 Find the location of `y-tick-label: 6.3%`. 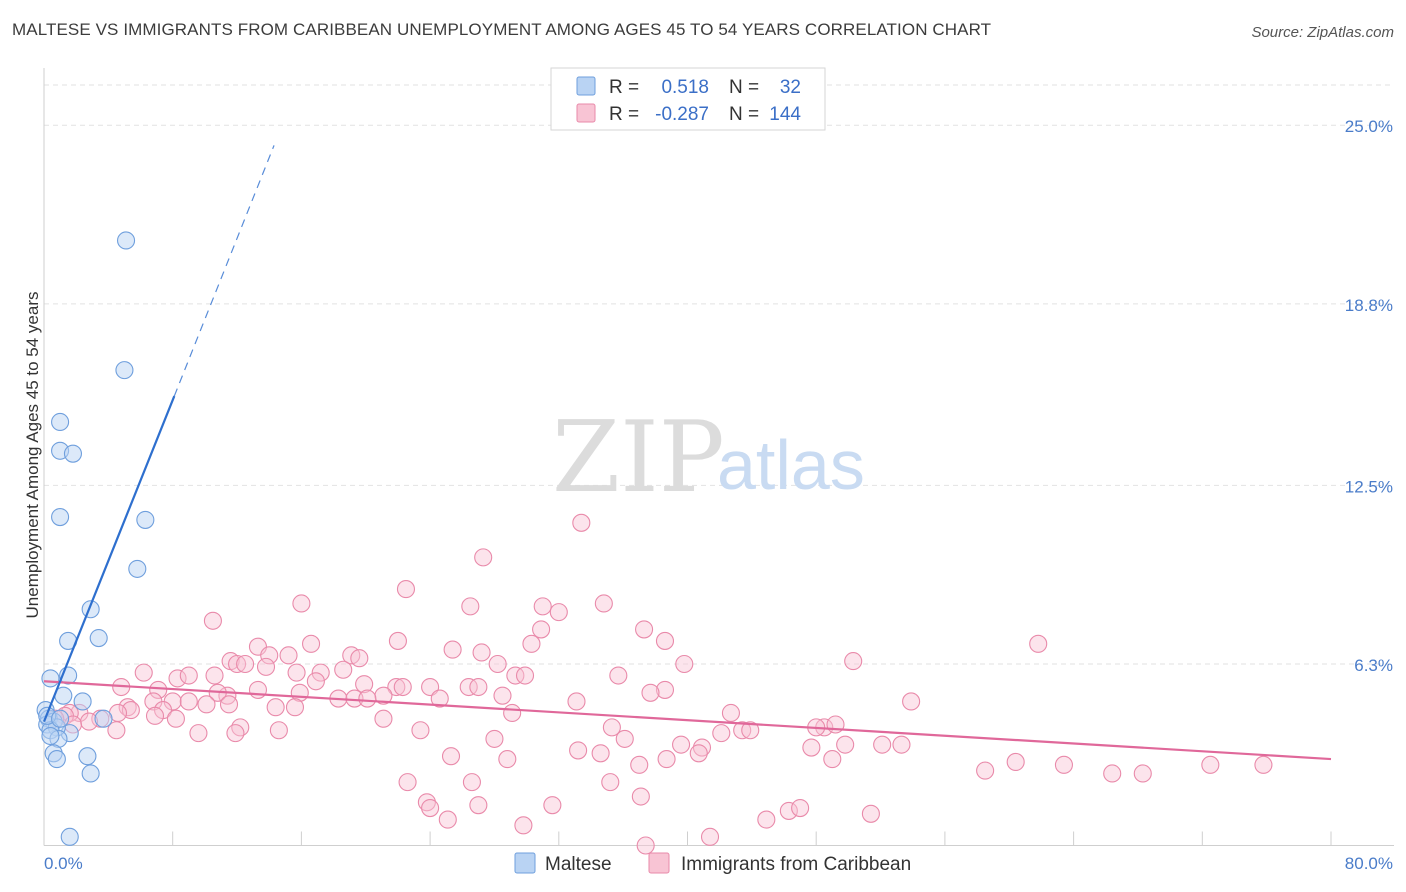

y-tick-label: 6.3% is located at coordinates (1373, 665).